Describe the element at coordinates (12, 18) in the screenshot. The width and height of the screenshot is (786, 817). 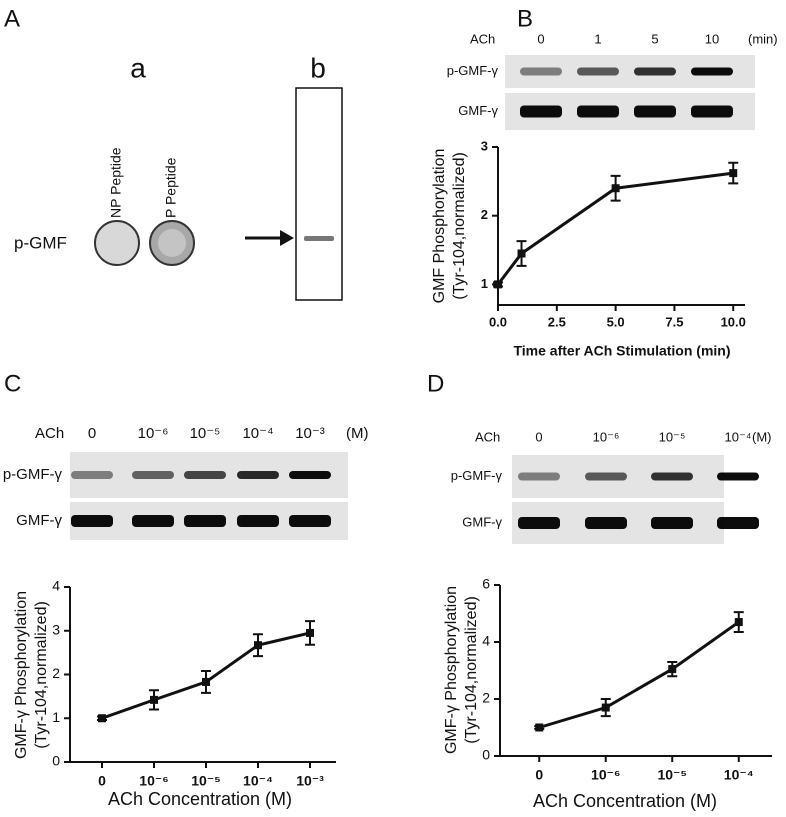
I see `panel-letter: A` at that location.